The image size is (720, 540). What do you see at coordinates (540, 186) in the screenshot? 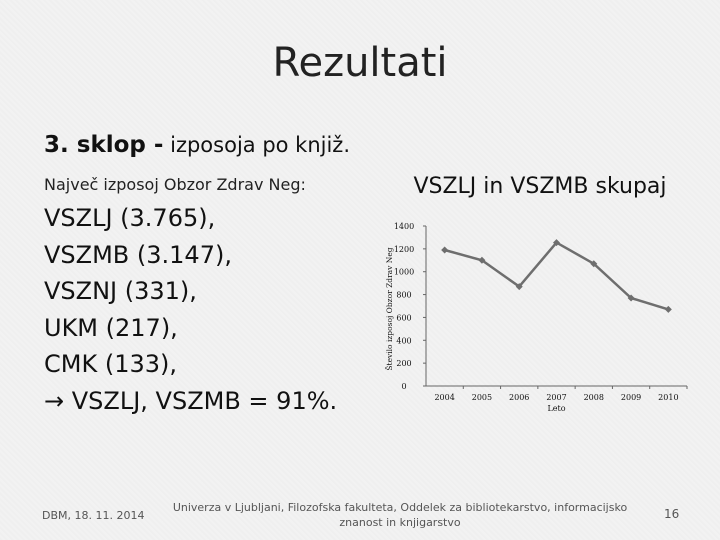
I see `chart-title: VSZLJ in VSZMB skupaj` at bounding box center [540, 186].